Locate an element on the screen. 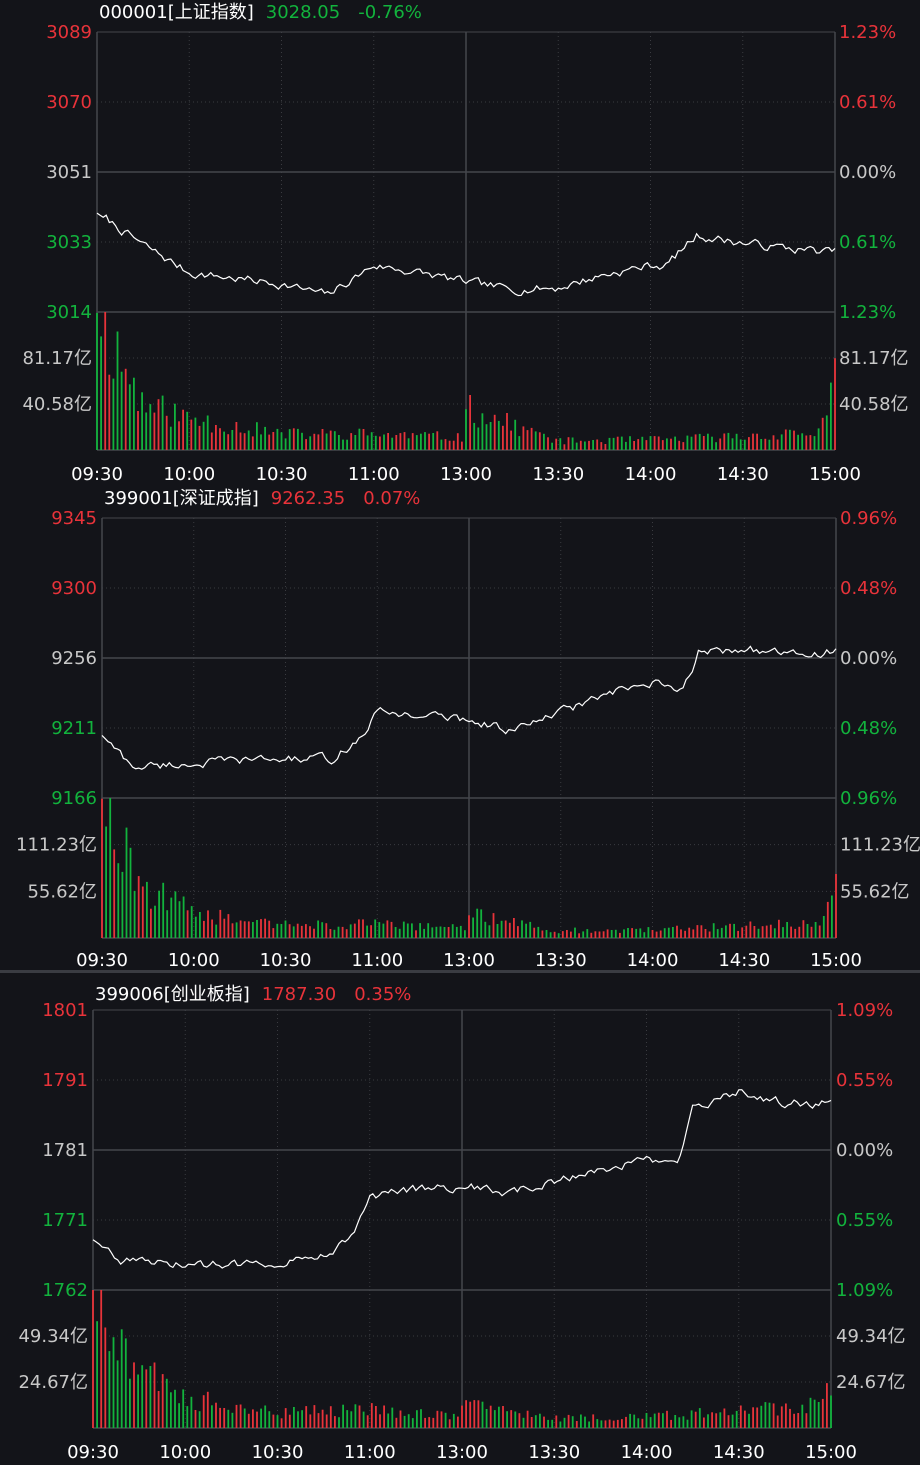 The width and height of the screenshot is (920, 1465). percent-tick-label: 0.96% is located at coordinates (868, 798).